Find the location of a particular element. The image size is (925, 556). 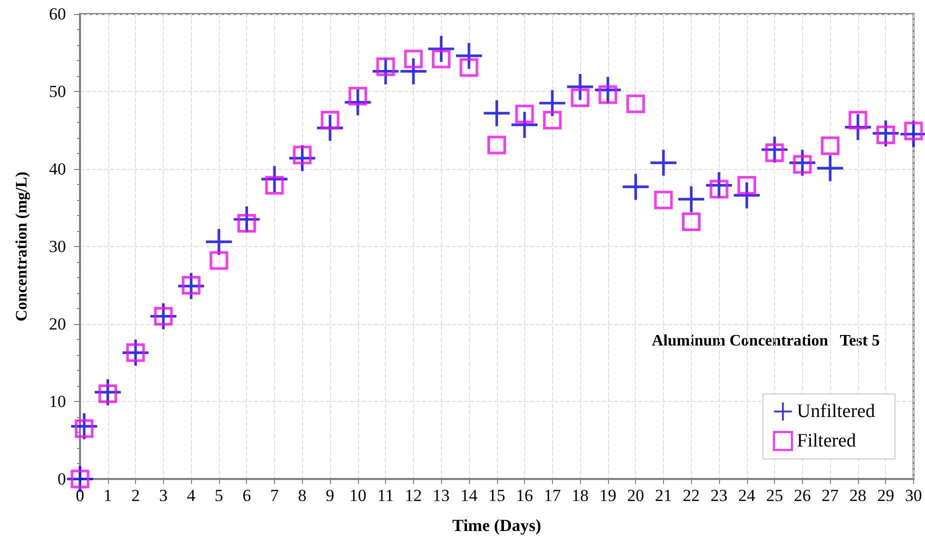

x-tick-label: 14 is located at coordinates (469, 495).